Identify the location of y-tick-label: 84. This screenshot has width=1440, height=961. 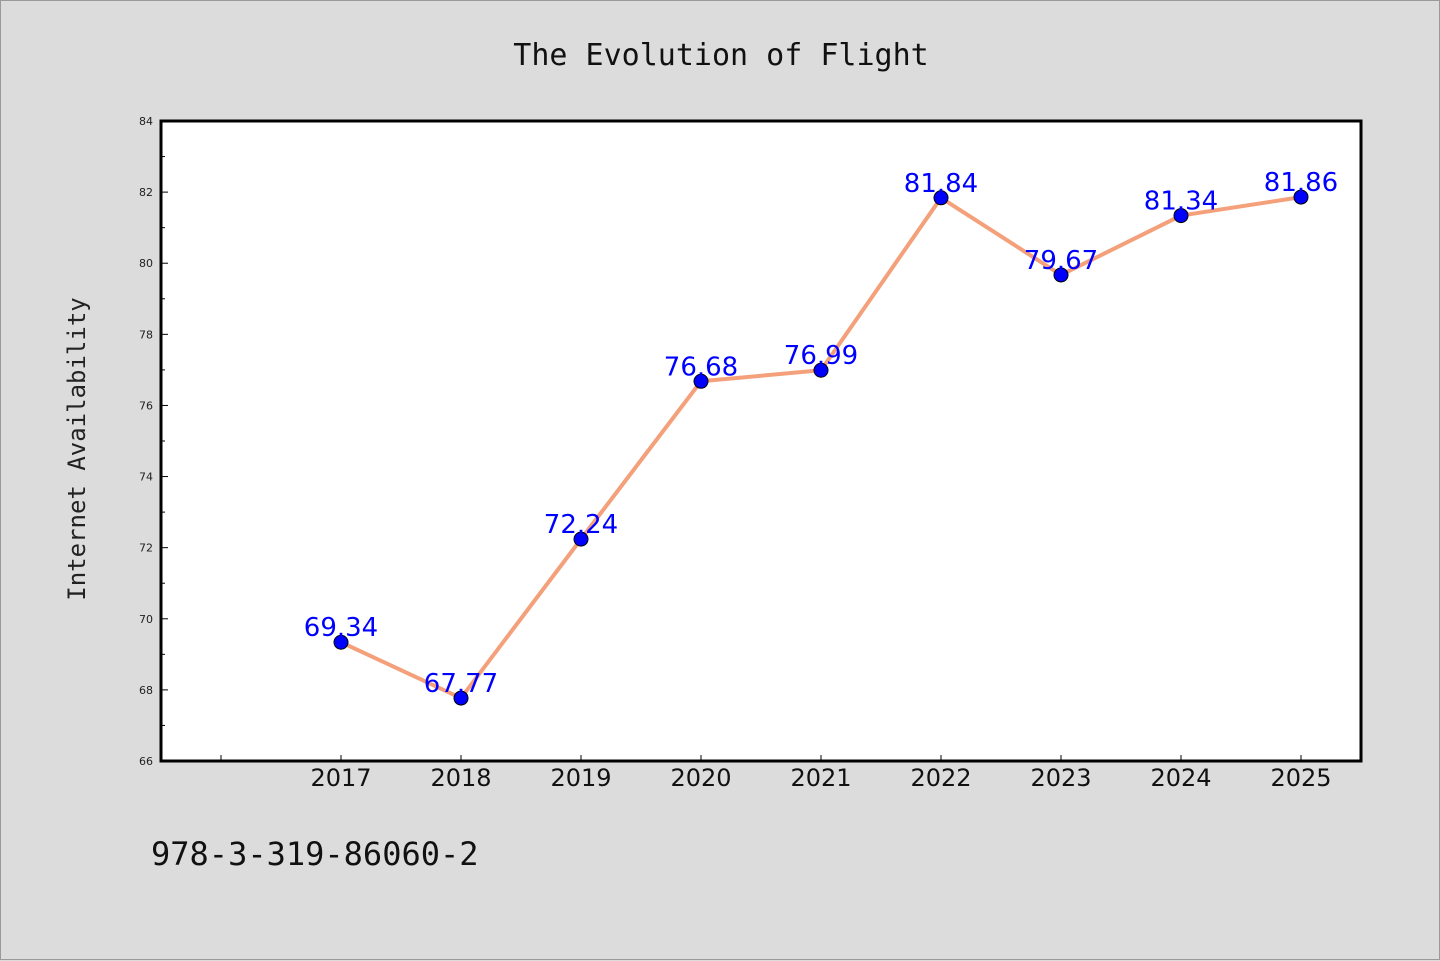
(146, 121).